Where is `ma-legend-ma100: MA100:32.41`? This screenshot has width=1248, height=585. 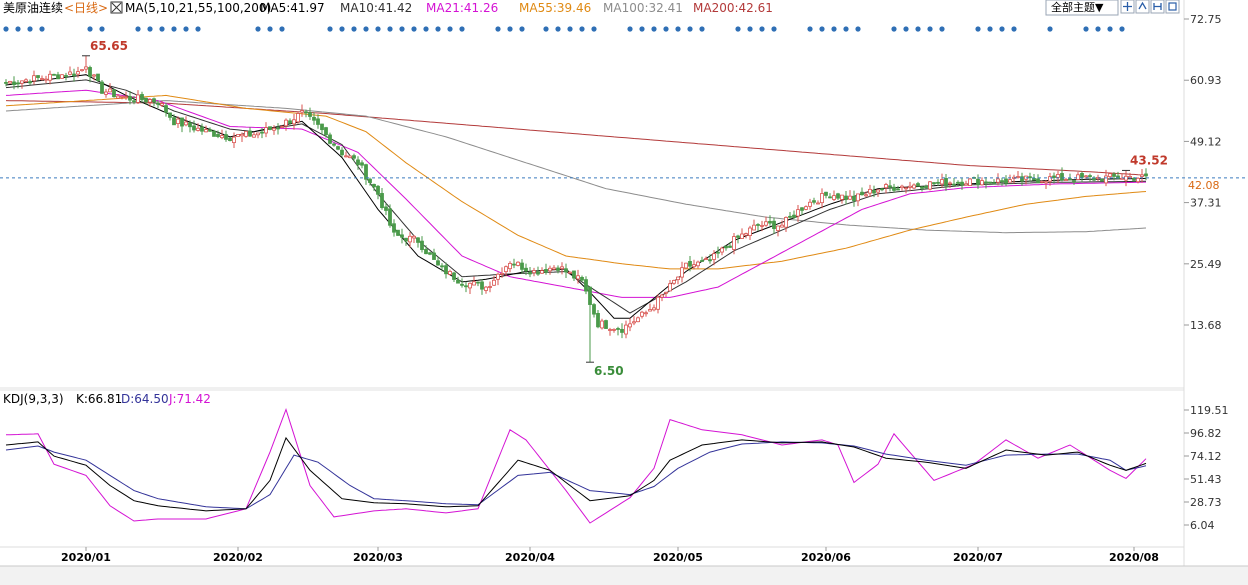
ma-legend-ma100: MA100:32.41 is located at coordinates (643, 8).